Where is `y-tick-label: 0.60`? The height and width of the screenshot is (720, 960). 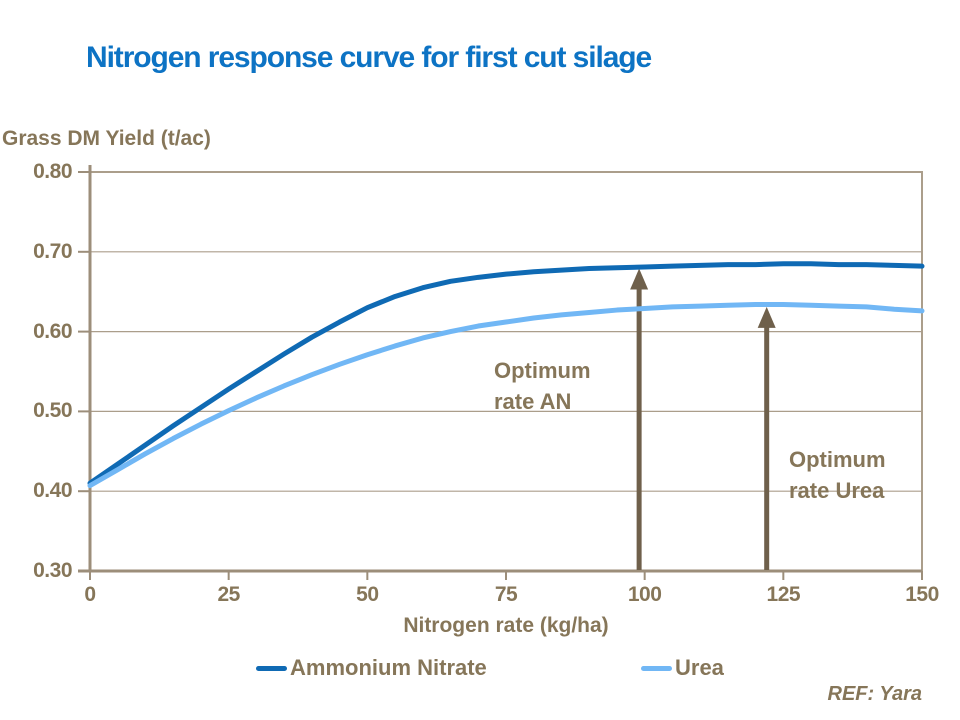
y-tick-label: 0.60 is located at coordinates (52, 331).